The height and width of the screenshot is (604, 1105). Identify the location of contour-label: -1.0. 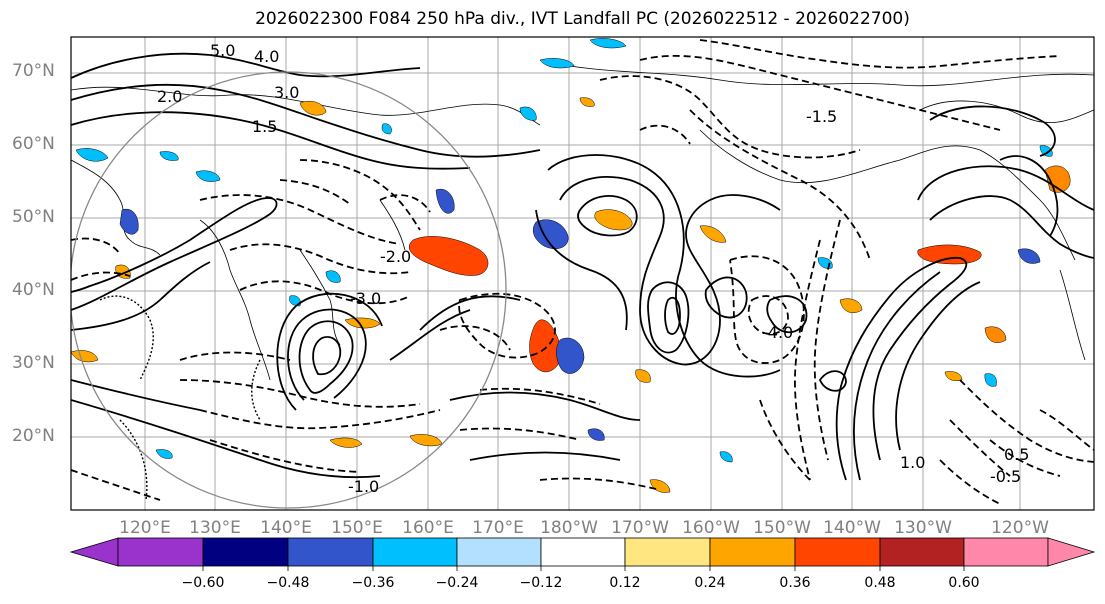
(363, 486).